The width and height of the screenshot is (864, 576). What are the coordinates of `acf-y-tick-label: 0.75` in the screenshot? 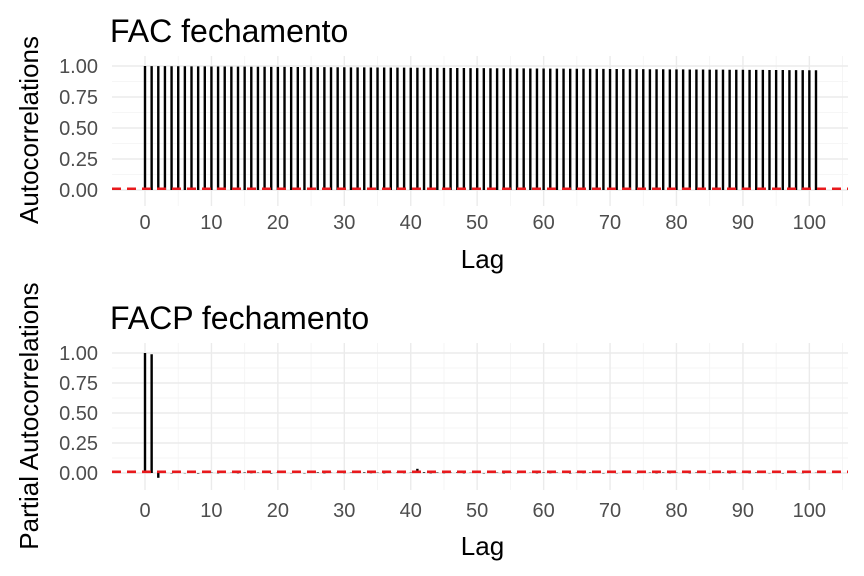 It's located at (78, 98).